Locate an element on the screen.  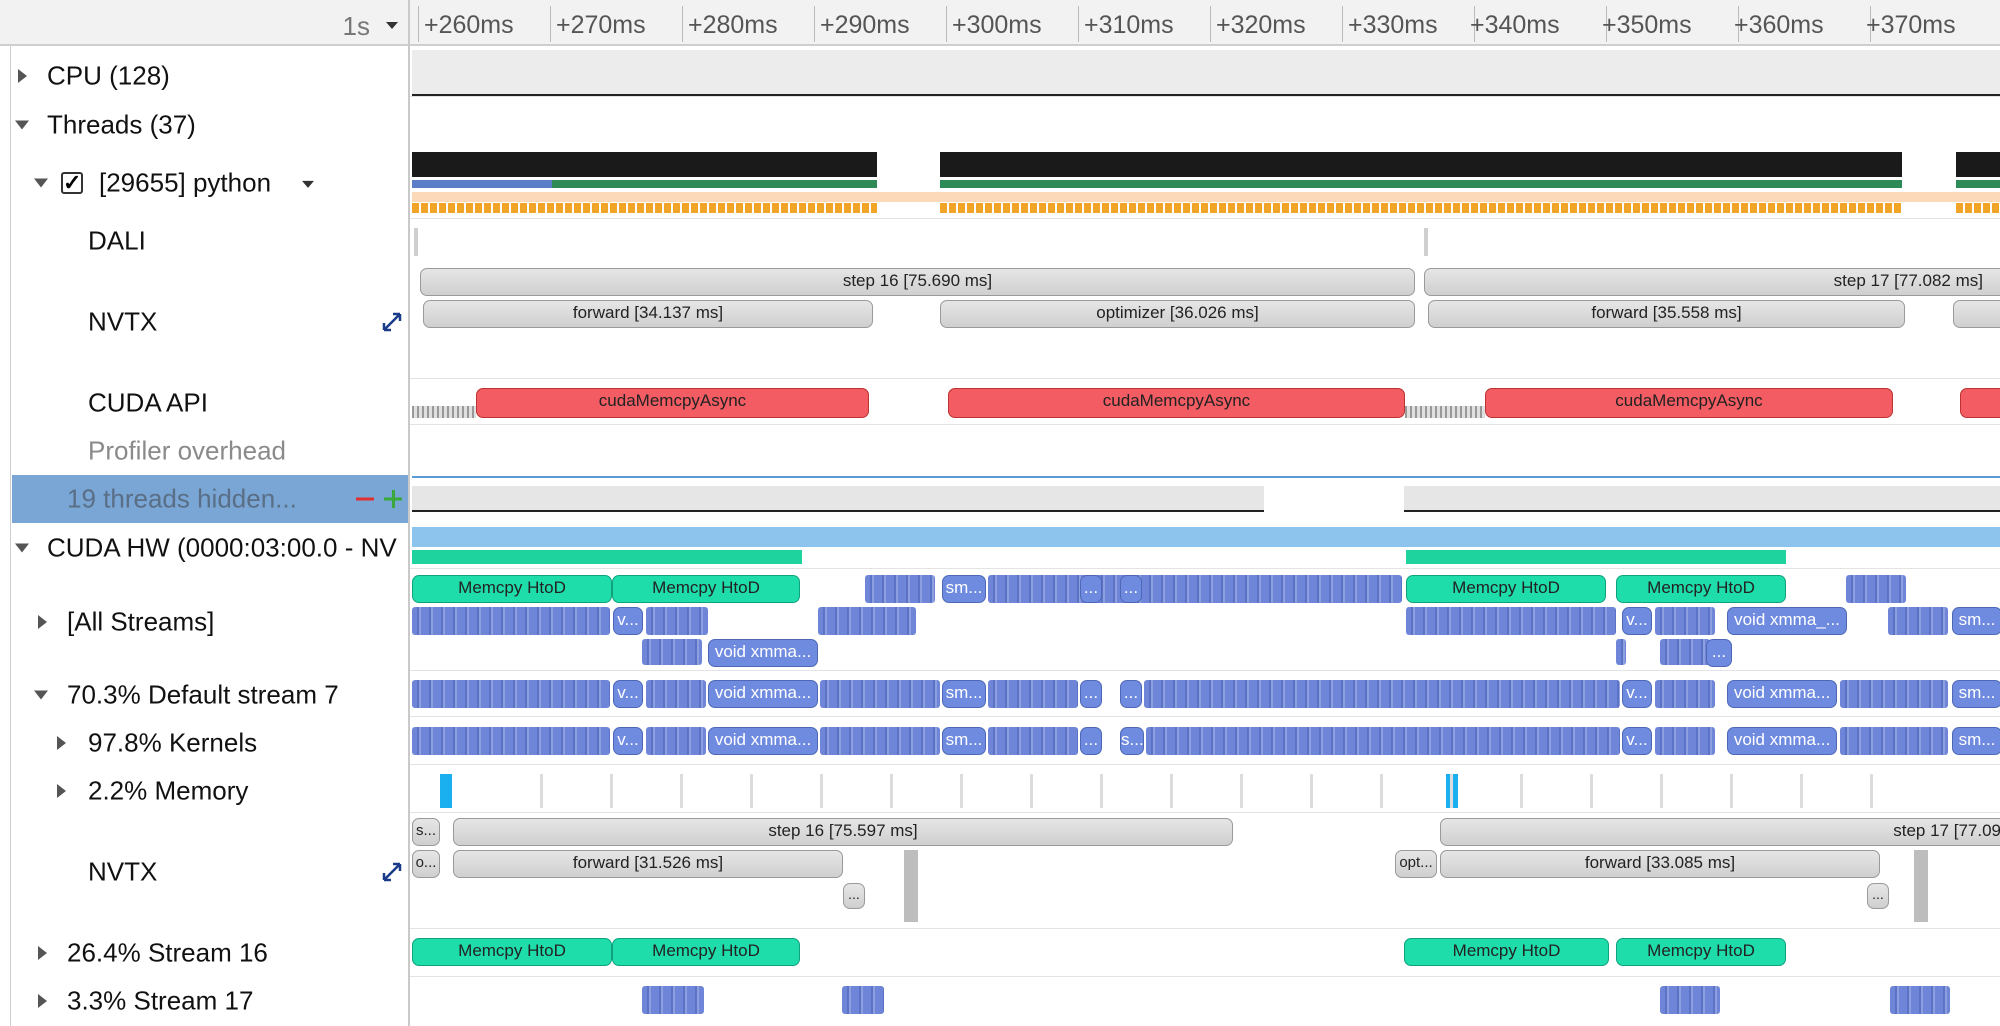
minus-icon is located at coordinates (365, 499).